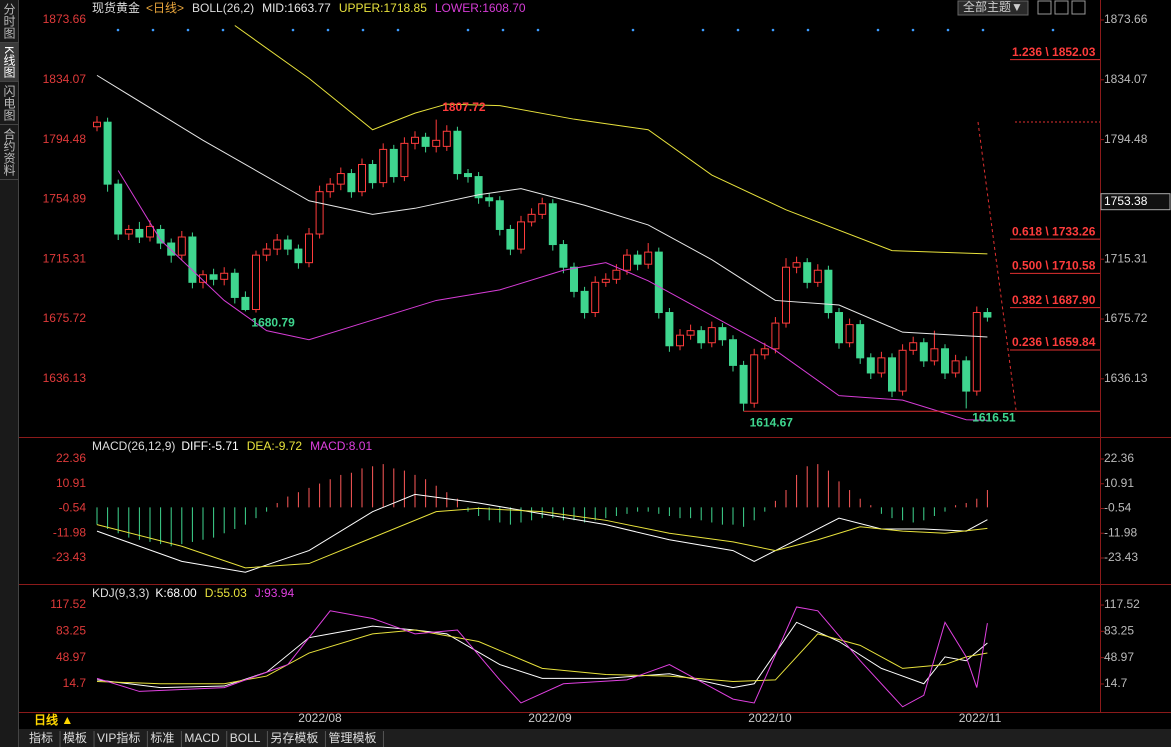 This screenshot has width=1171, height=747. Describe the element at coordinates (1126, 318) in the screenshot. I see `y-tick-label-right: 1675.72` at that location.